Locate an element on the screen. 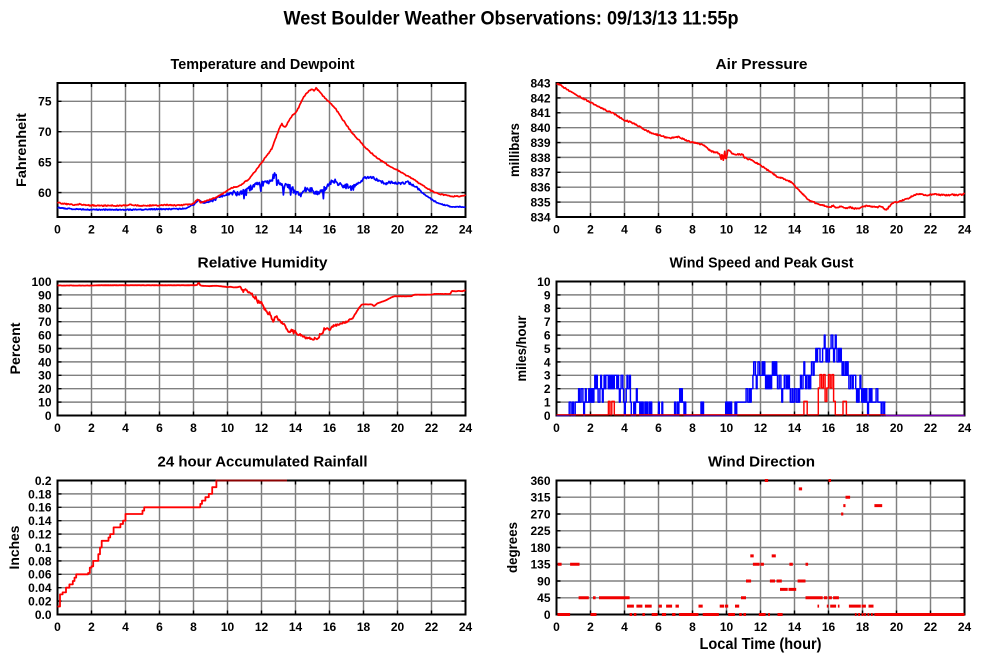 The height and width of the screenshot is (659, 999). svg-text: 65 is located at coordinates (45, 163).